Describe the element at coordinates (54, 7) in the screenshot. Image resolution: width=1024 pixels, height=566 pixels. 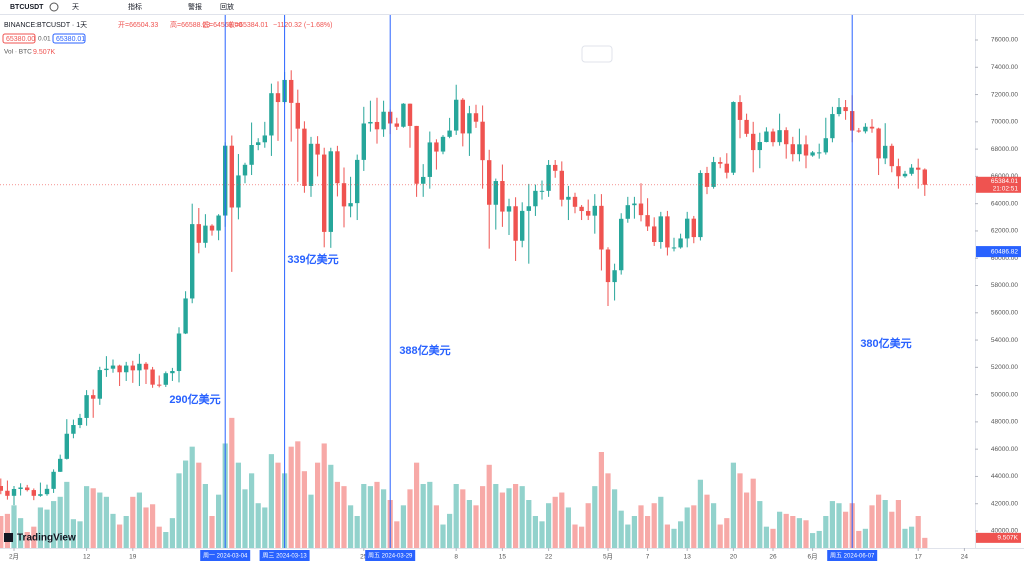
I see `add-symbol` at that location.